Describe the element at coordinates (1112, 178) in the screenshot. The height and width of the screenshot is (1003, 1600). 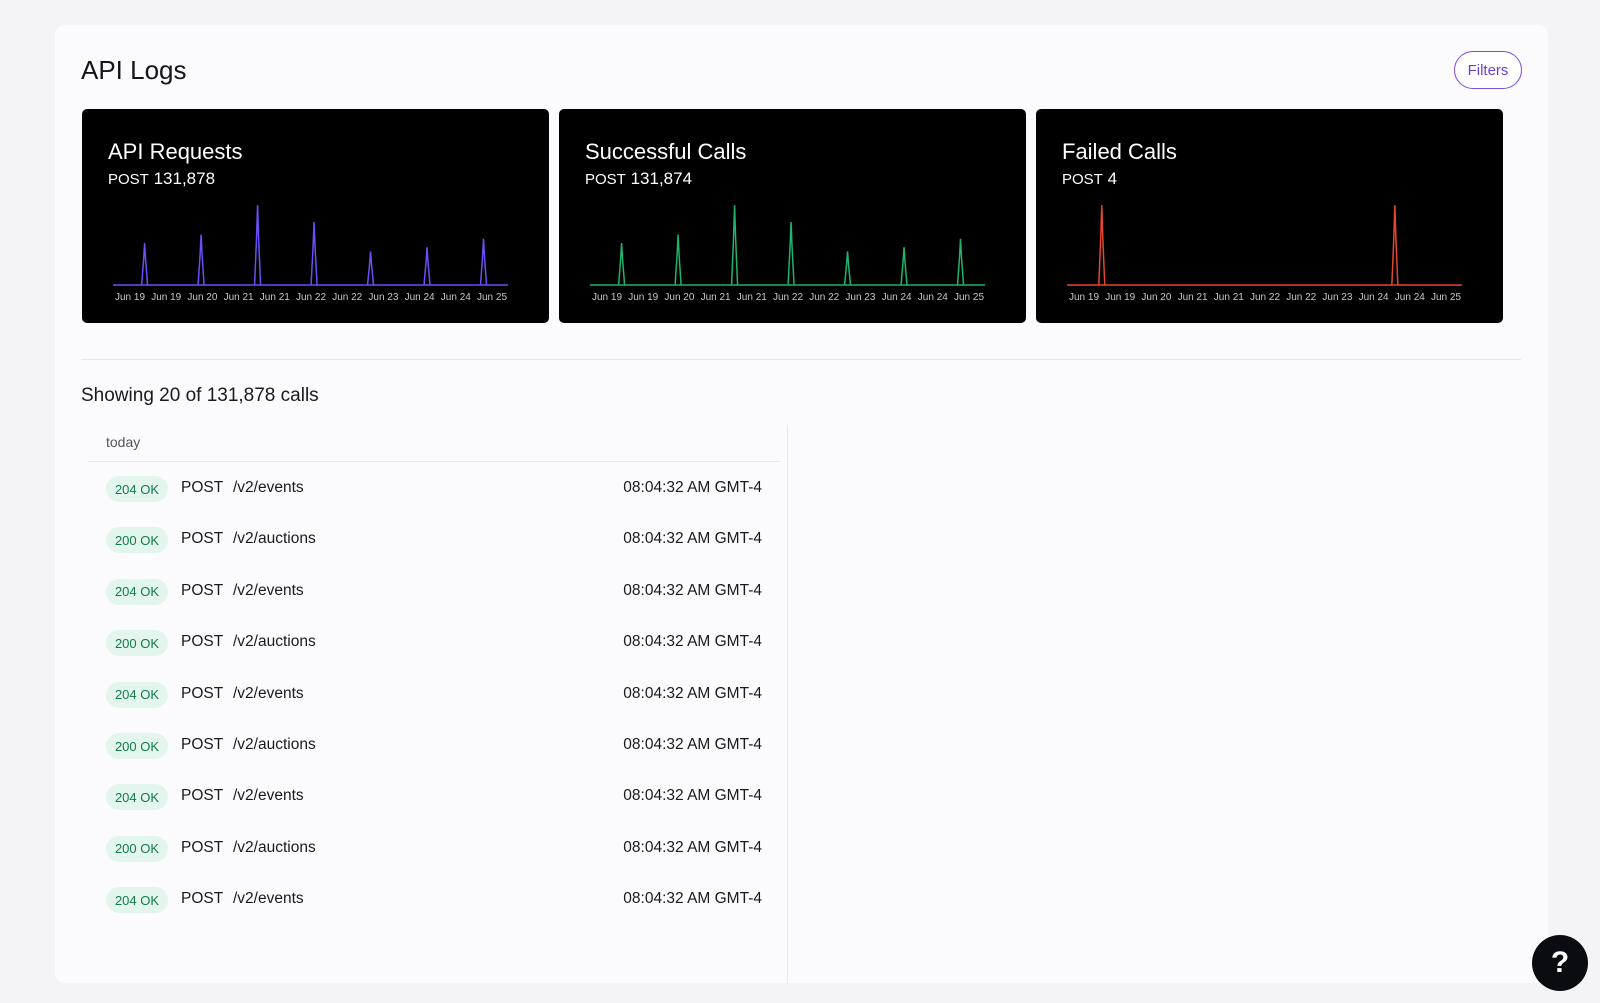
I see `card-count: 4` at that location.